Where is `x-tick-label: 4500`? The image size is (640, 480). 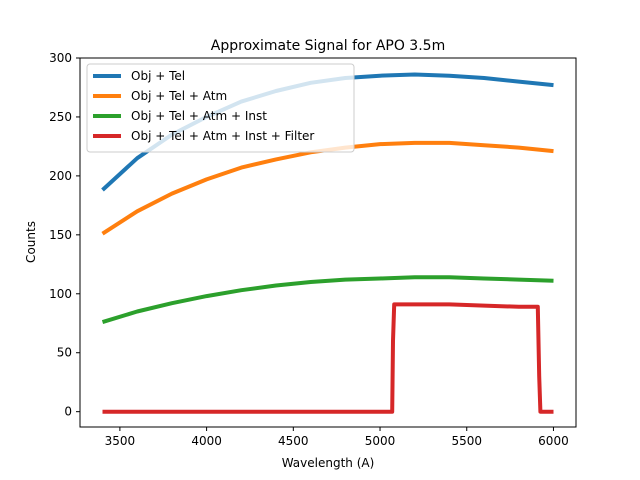
x-tick-label: 4500 is located at coordinates (293, 441).